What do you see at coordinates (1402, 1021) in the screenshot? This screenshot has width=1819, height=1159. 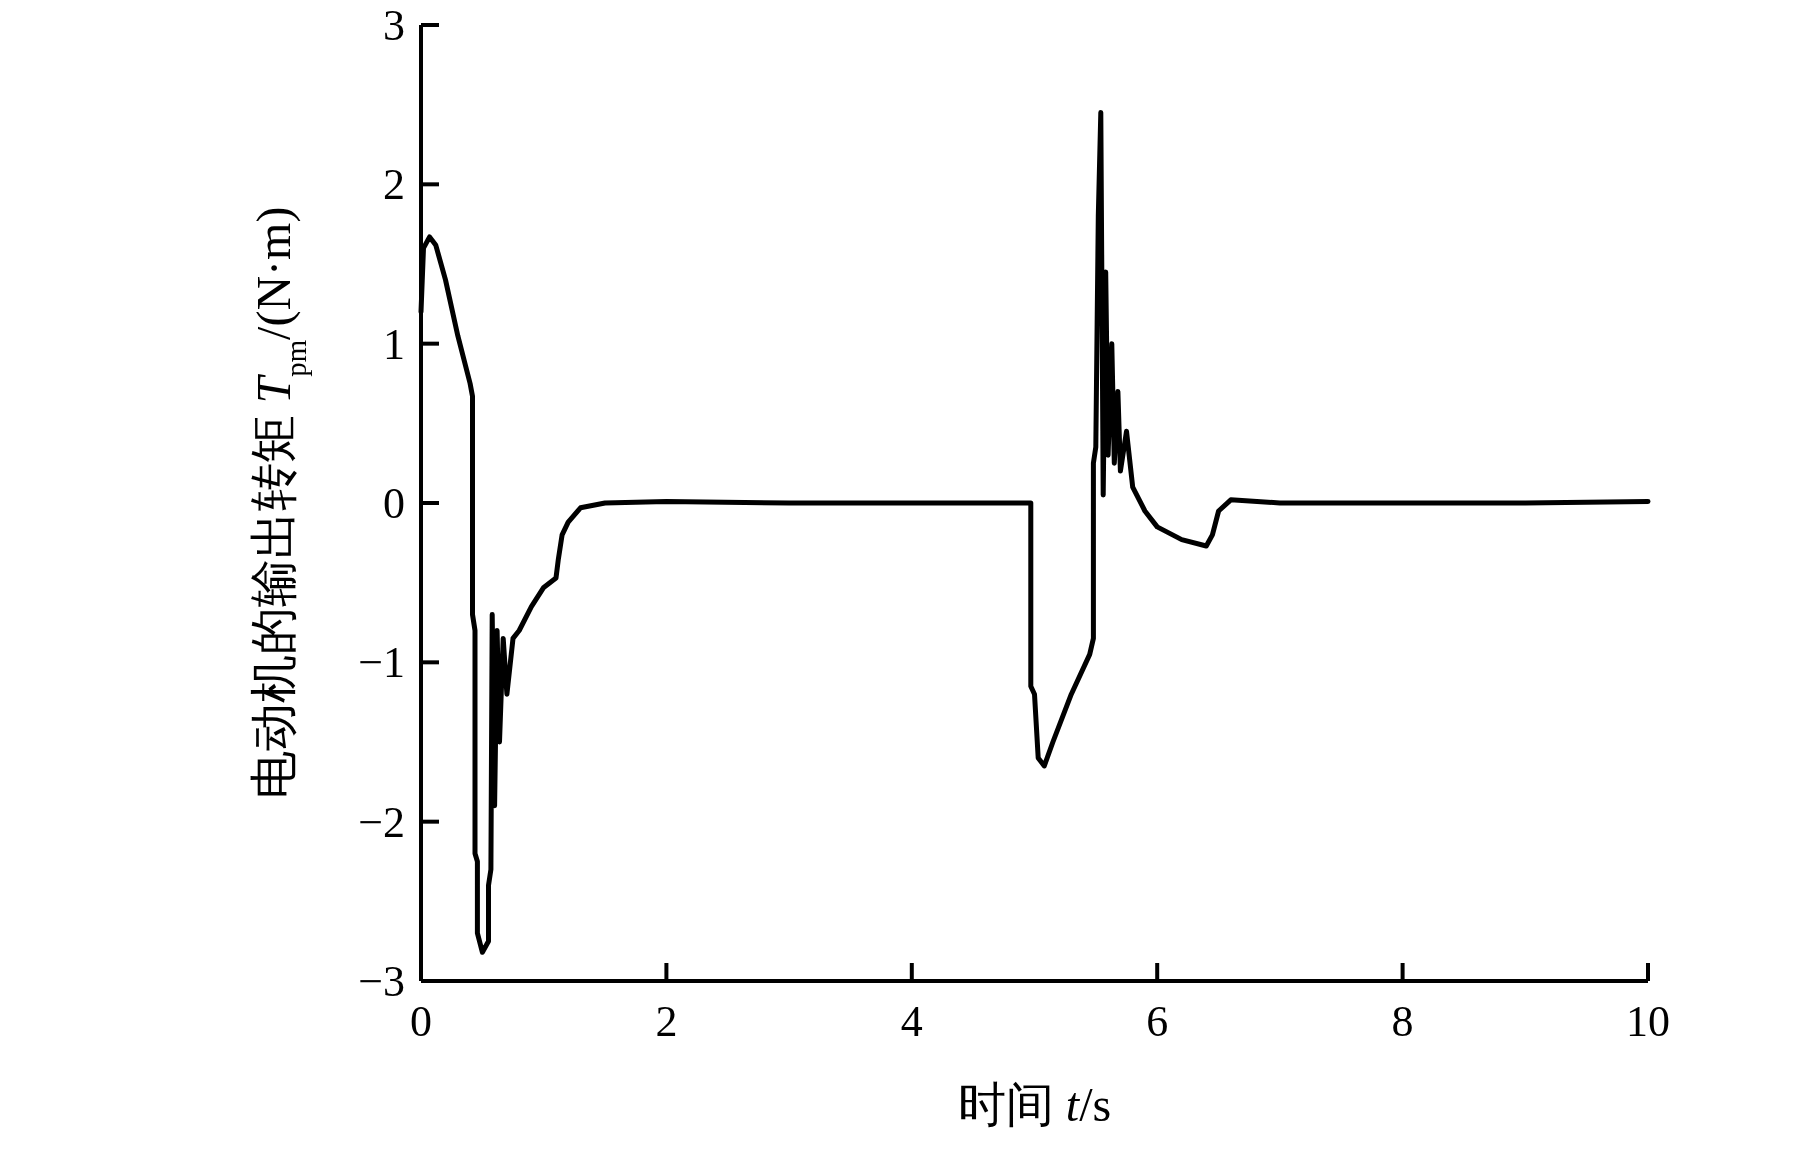 I see `x-tick-label: 8` at bounding box center [1402, 1021].